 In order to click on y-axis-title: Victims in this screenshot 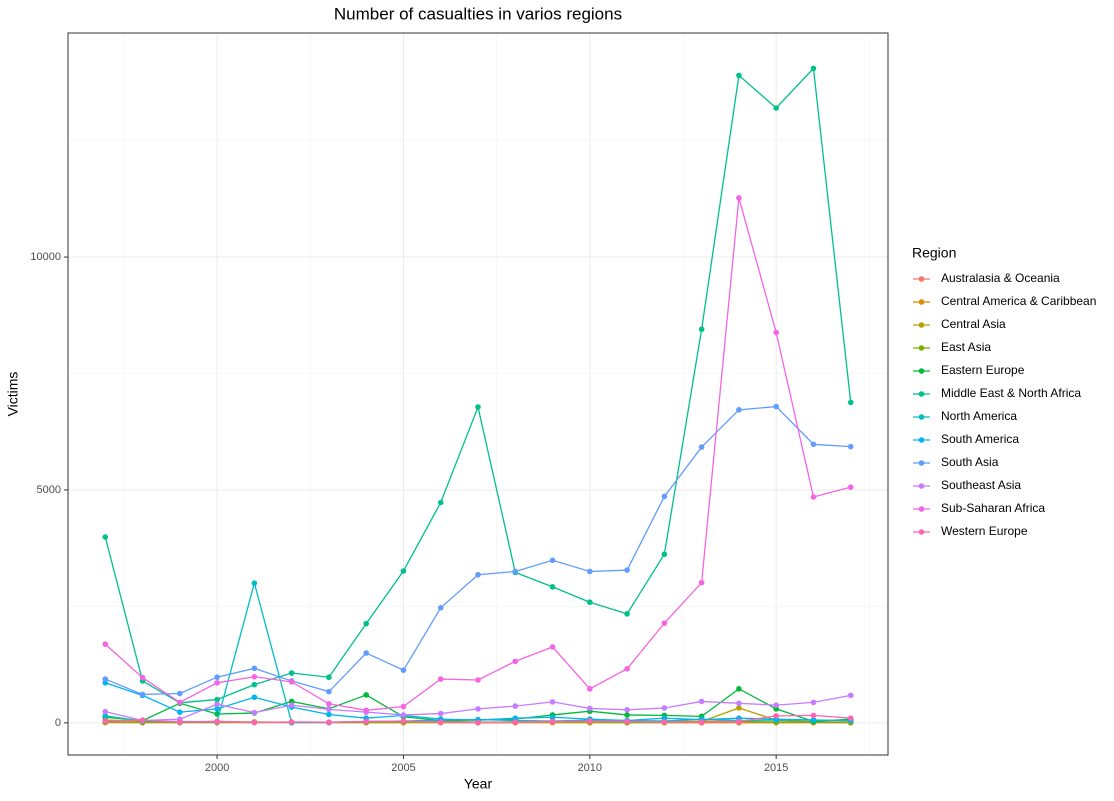, I will do `click(13, 394)`.